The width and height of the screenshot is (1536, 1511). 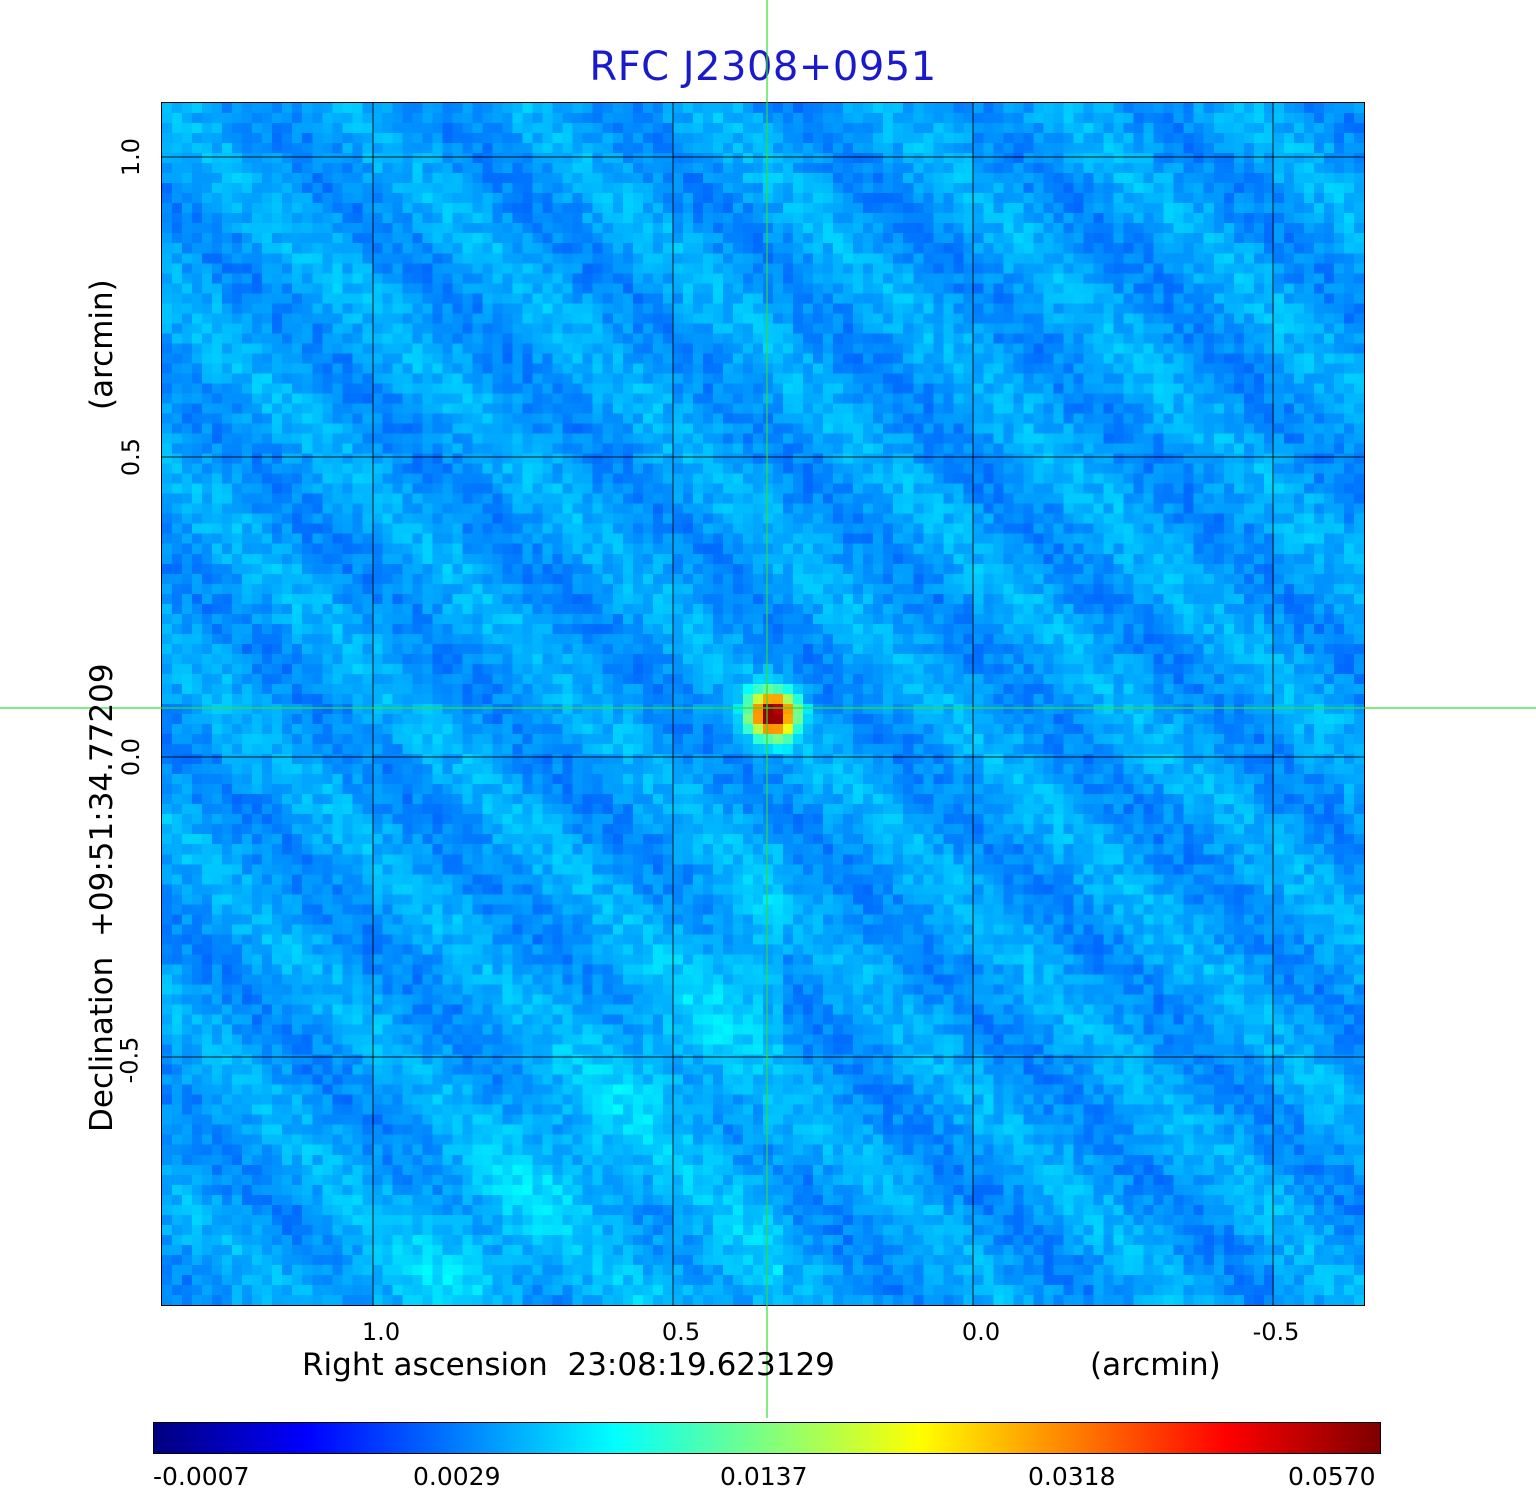 What do you see at coordinates (131, 757) in the screenshot?
I see `y-tick-label: 0.0` at bounding box center [131, 757].